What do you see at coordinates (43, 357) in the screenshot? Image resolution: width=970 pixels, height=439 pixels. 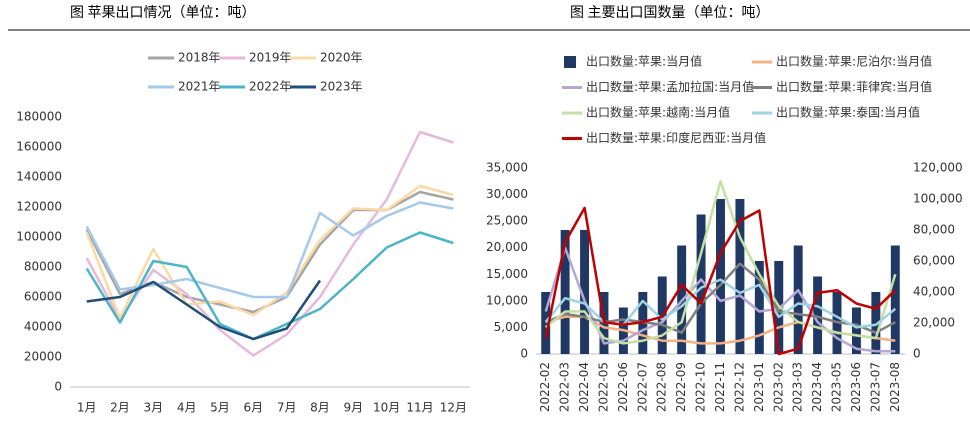 I see `y-tick-label: 20000` at bounding box center [43, 357].